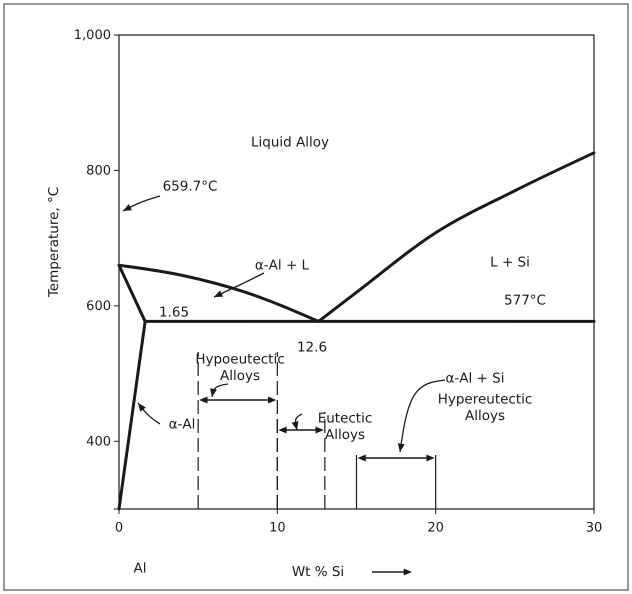  What do you see at coordinates (485, 408) in the screenshot?
I see `annotation: Hypereutectic Alloys` at bounding box center [485, 408].